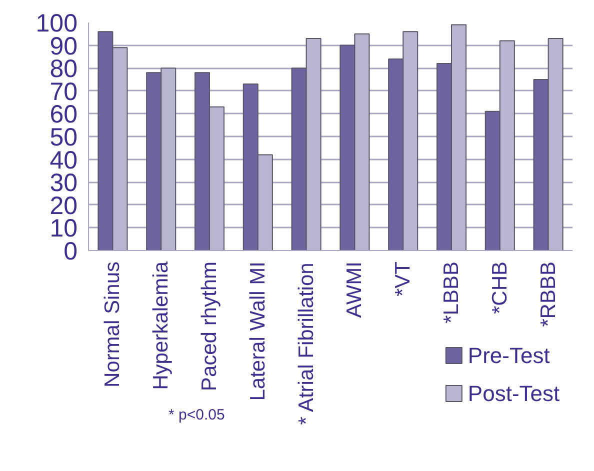 This screenshot has height=471, width=594. I want to click on legend-label: Post-Test, so click(514, 393).